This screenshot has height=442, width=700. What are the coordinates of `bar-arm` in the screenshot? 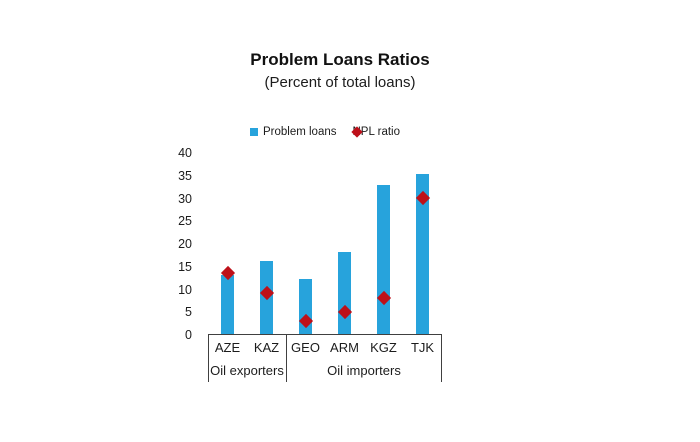 It's located at (344, 293).